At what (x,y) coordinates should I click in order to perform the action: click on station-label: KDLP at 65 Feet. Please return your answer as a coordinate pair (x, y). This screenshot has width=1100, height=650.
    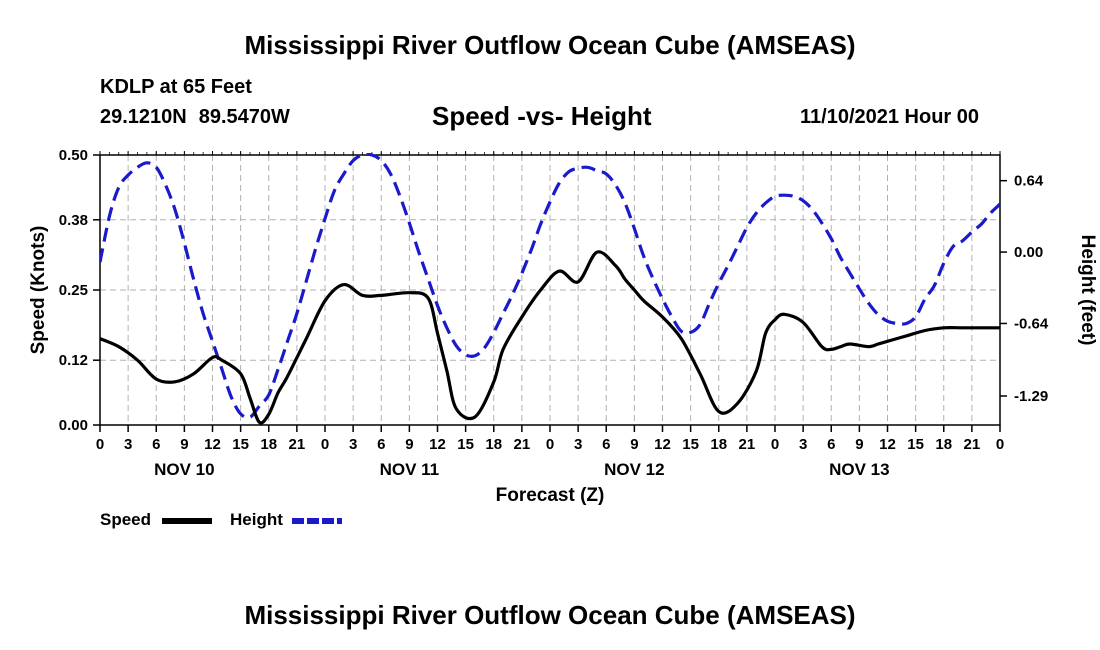
    Looking at the image, I should click on (176, 87).